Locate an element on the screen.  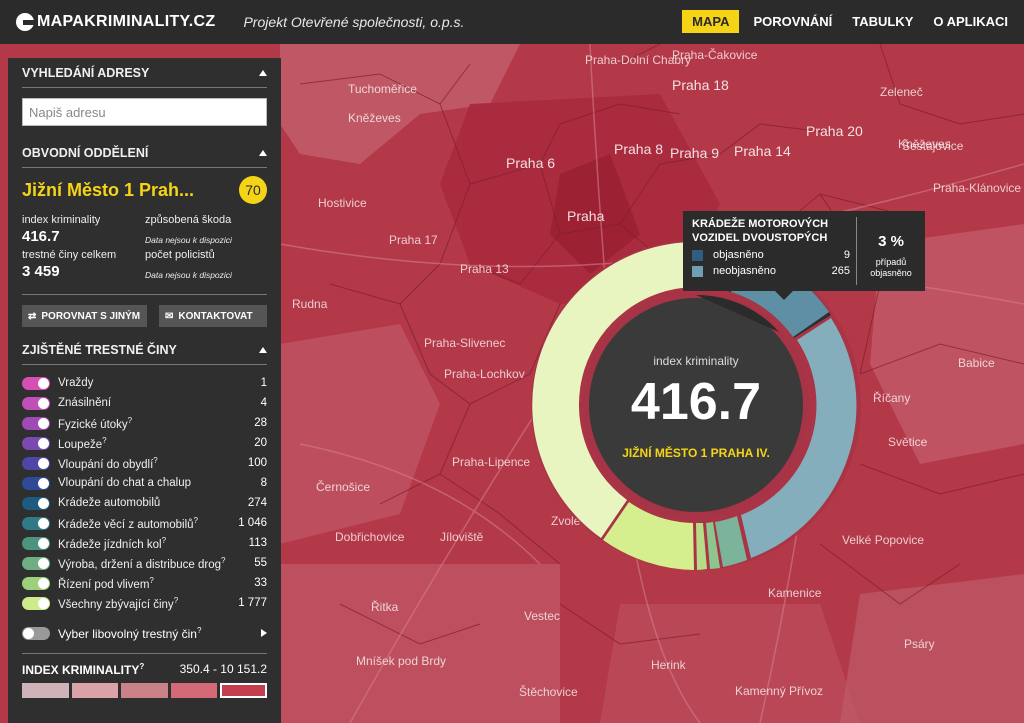
map-label: Praha 20 is located at coordinates (834, 131).